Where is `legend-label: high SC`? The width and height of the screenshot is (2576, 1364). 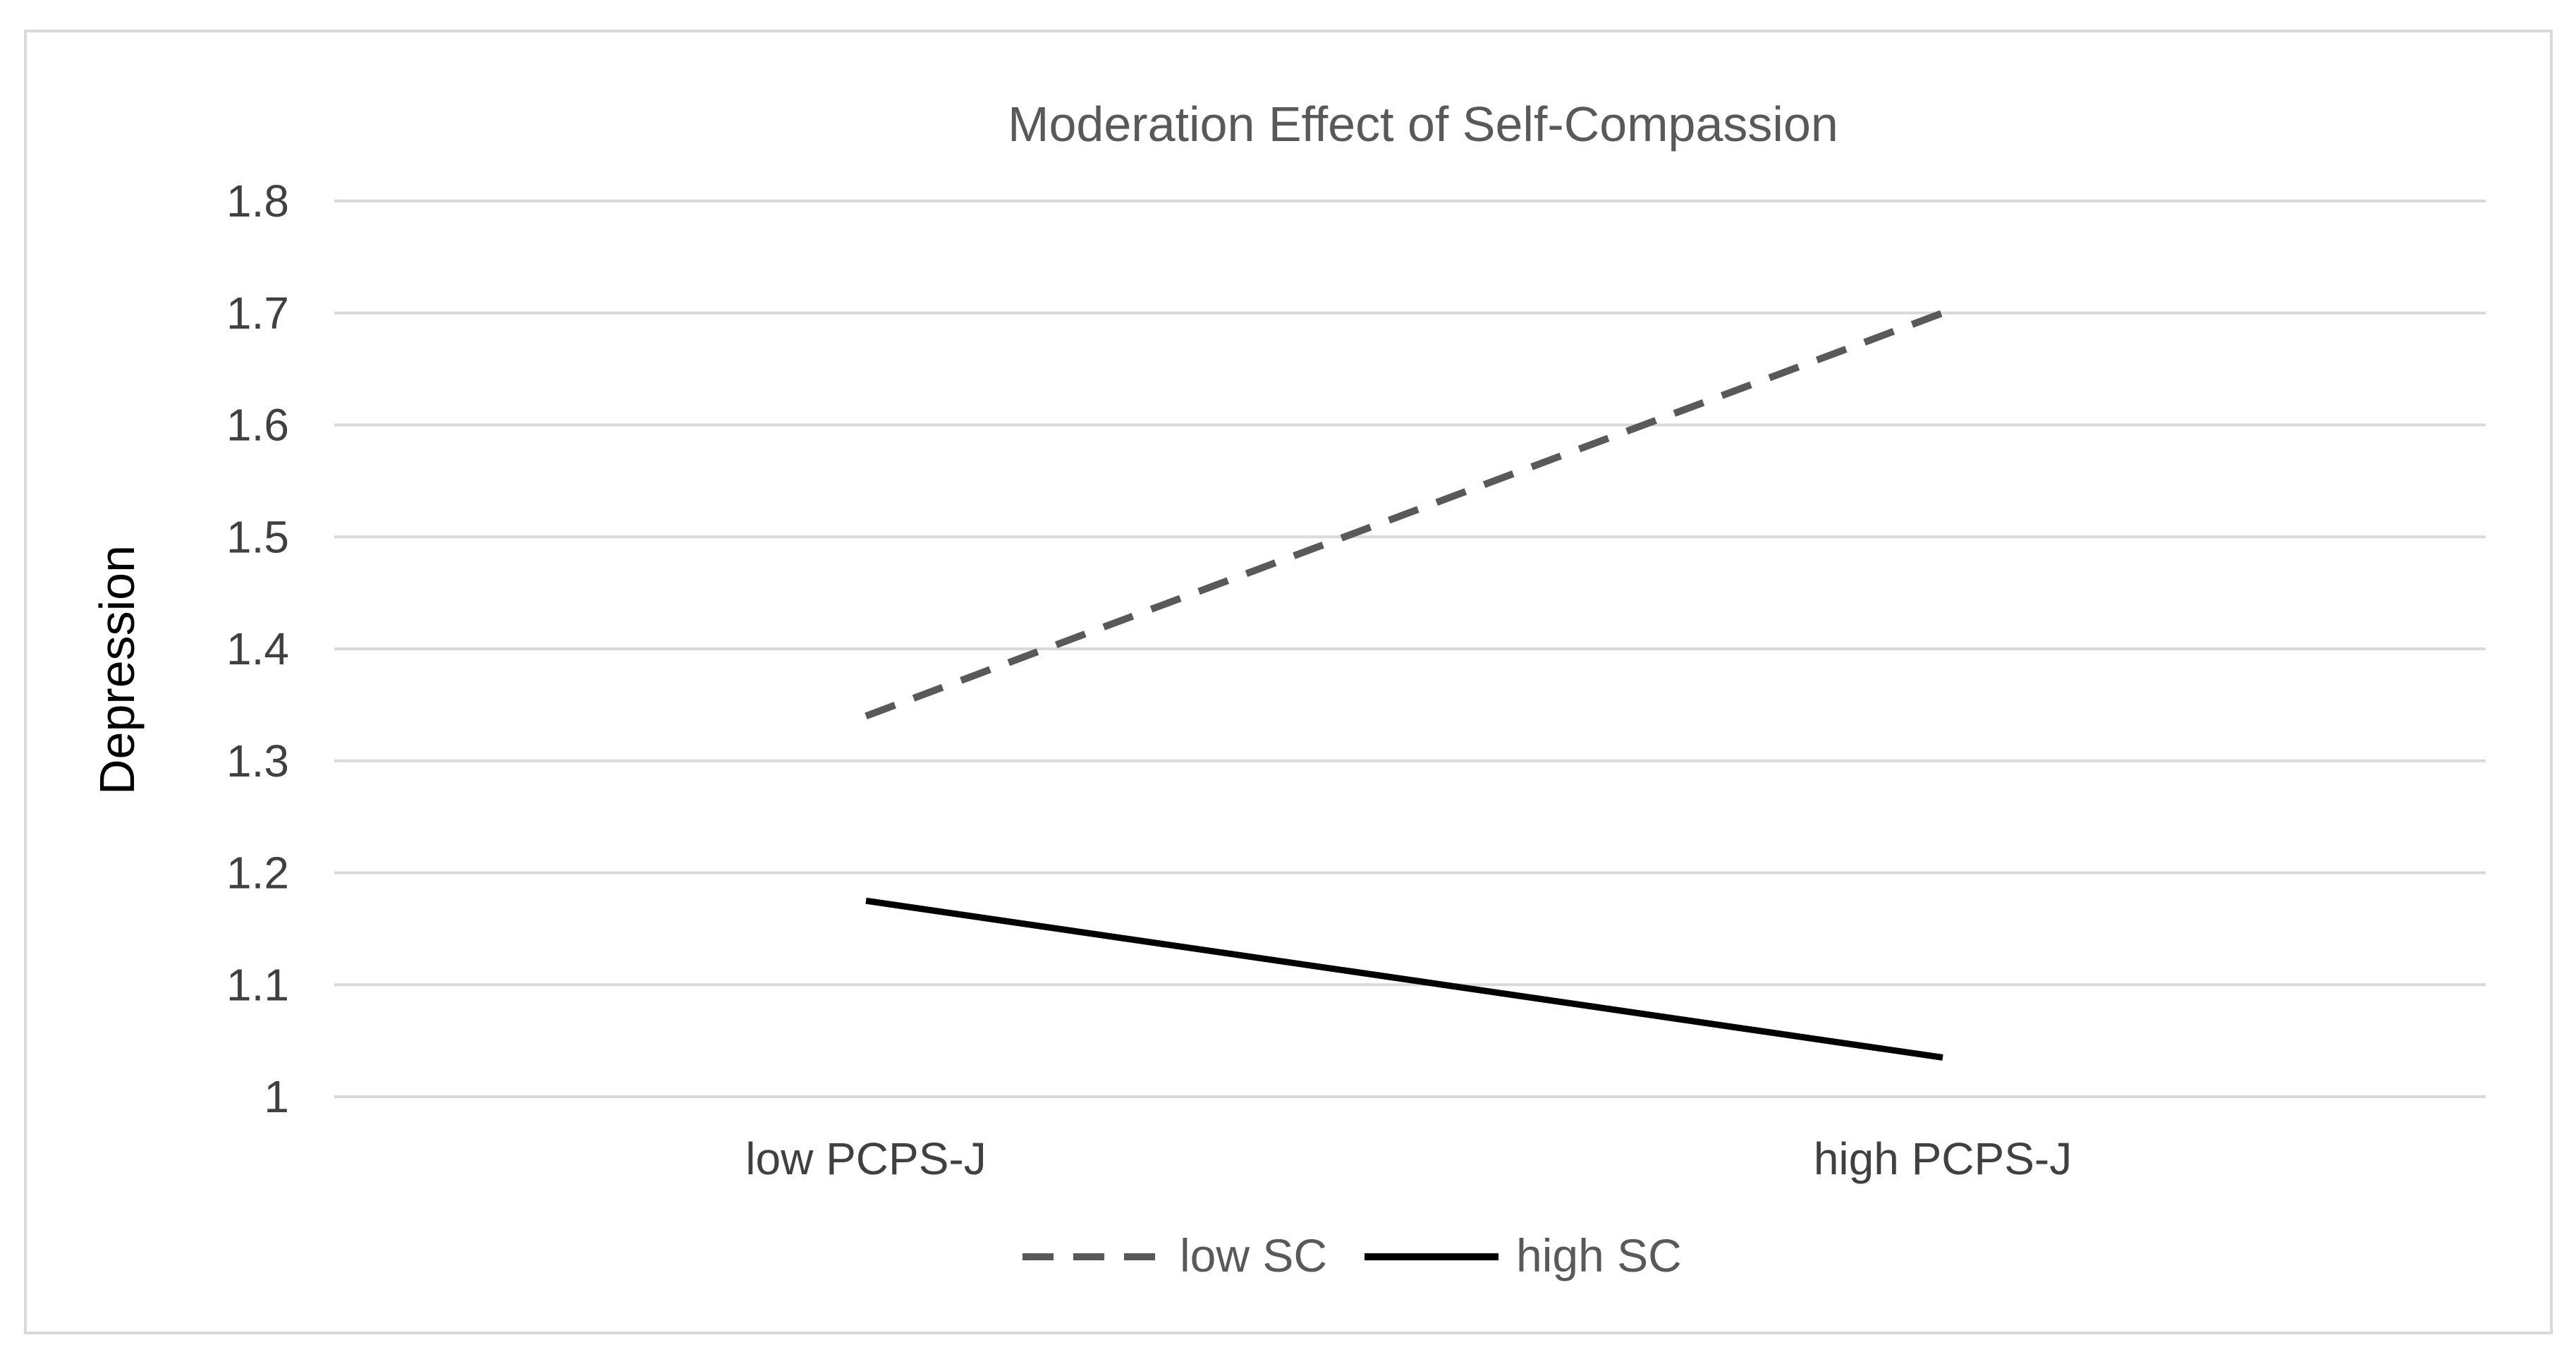 legend-label: high SC is located at coordinates (1599, 1255).